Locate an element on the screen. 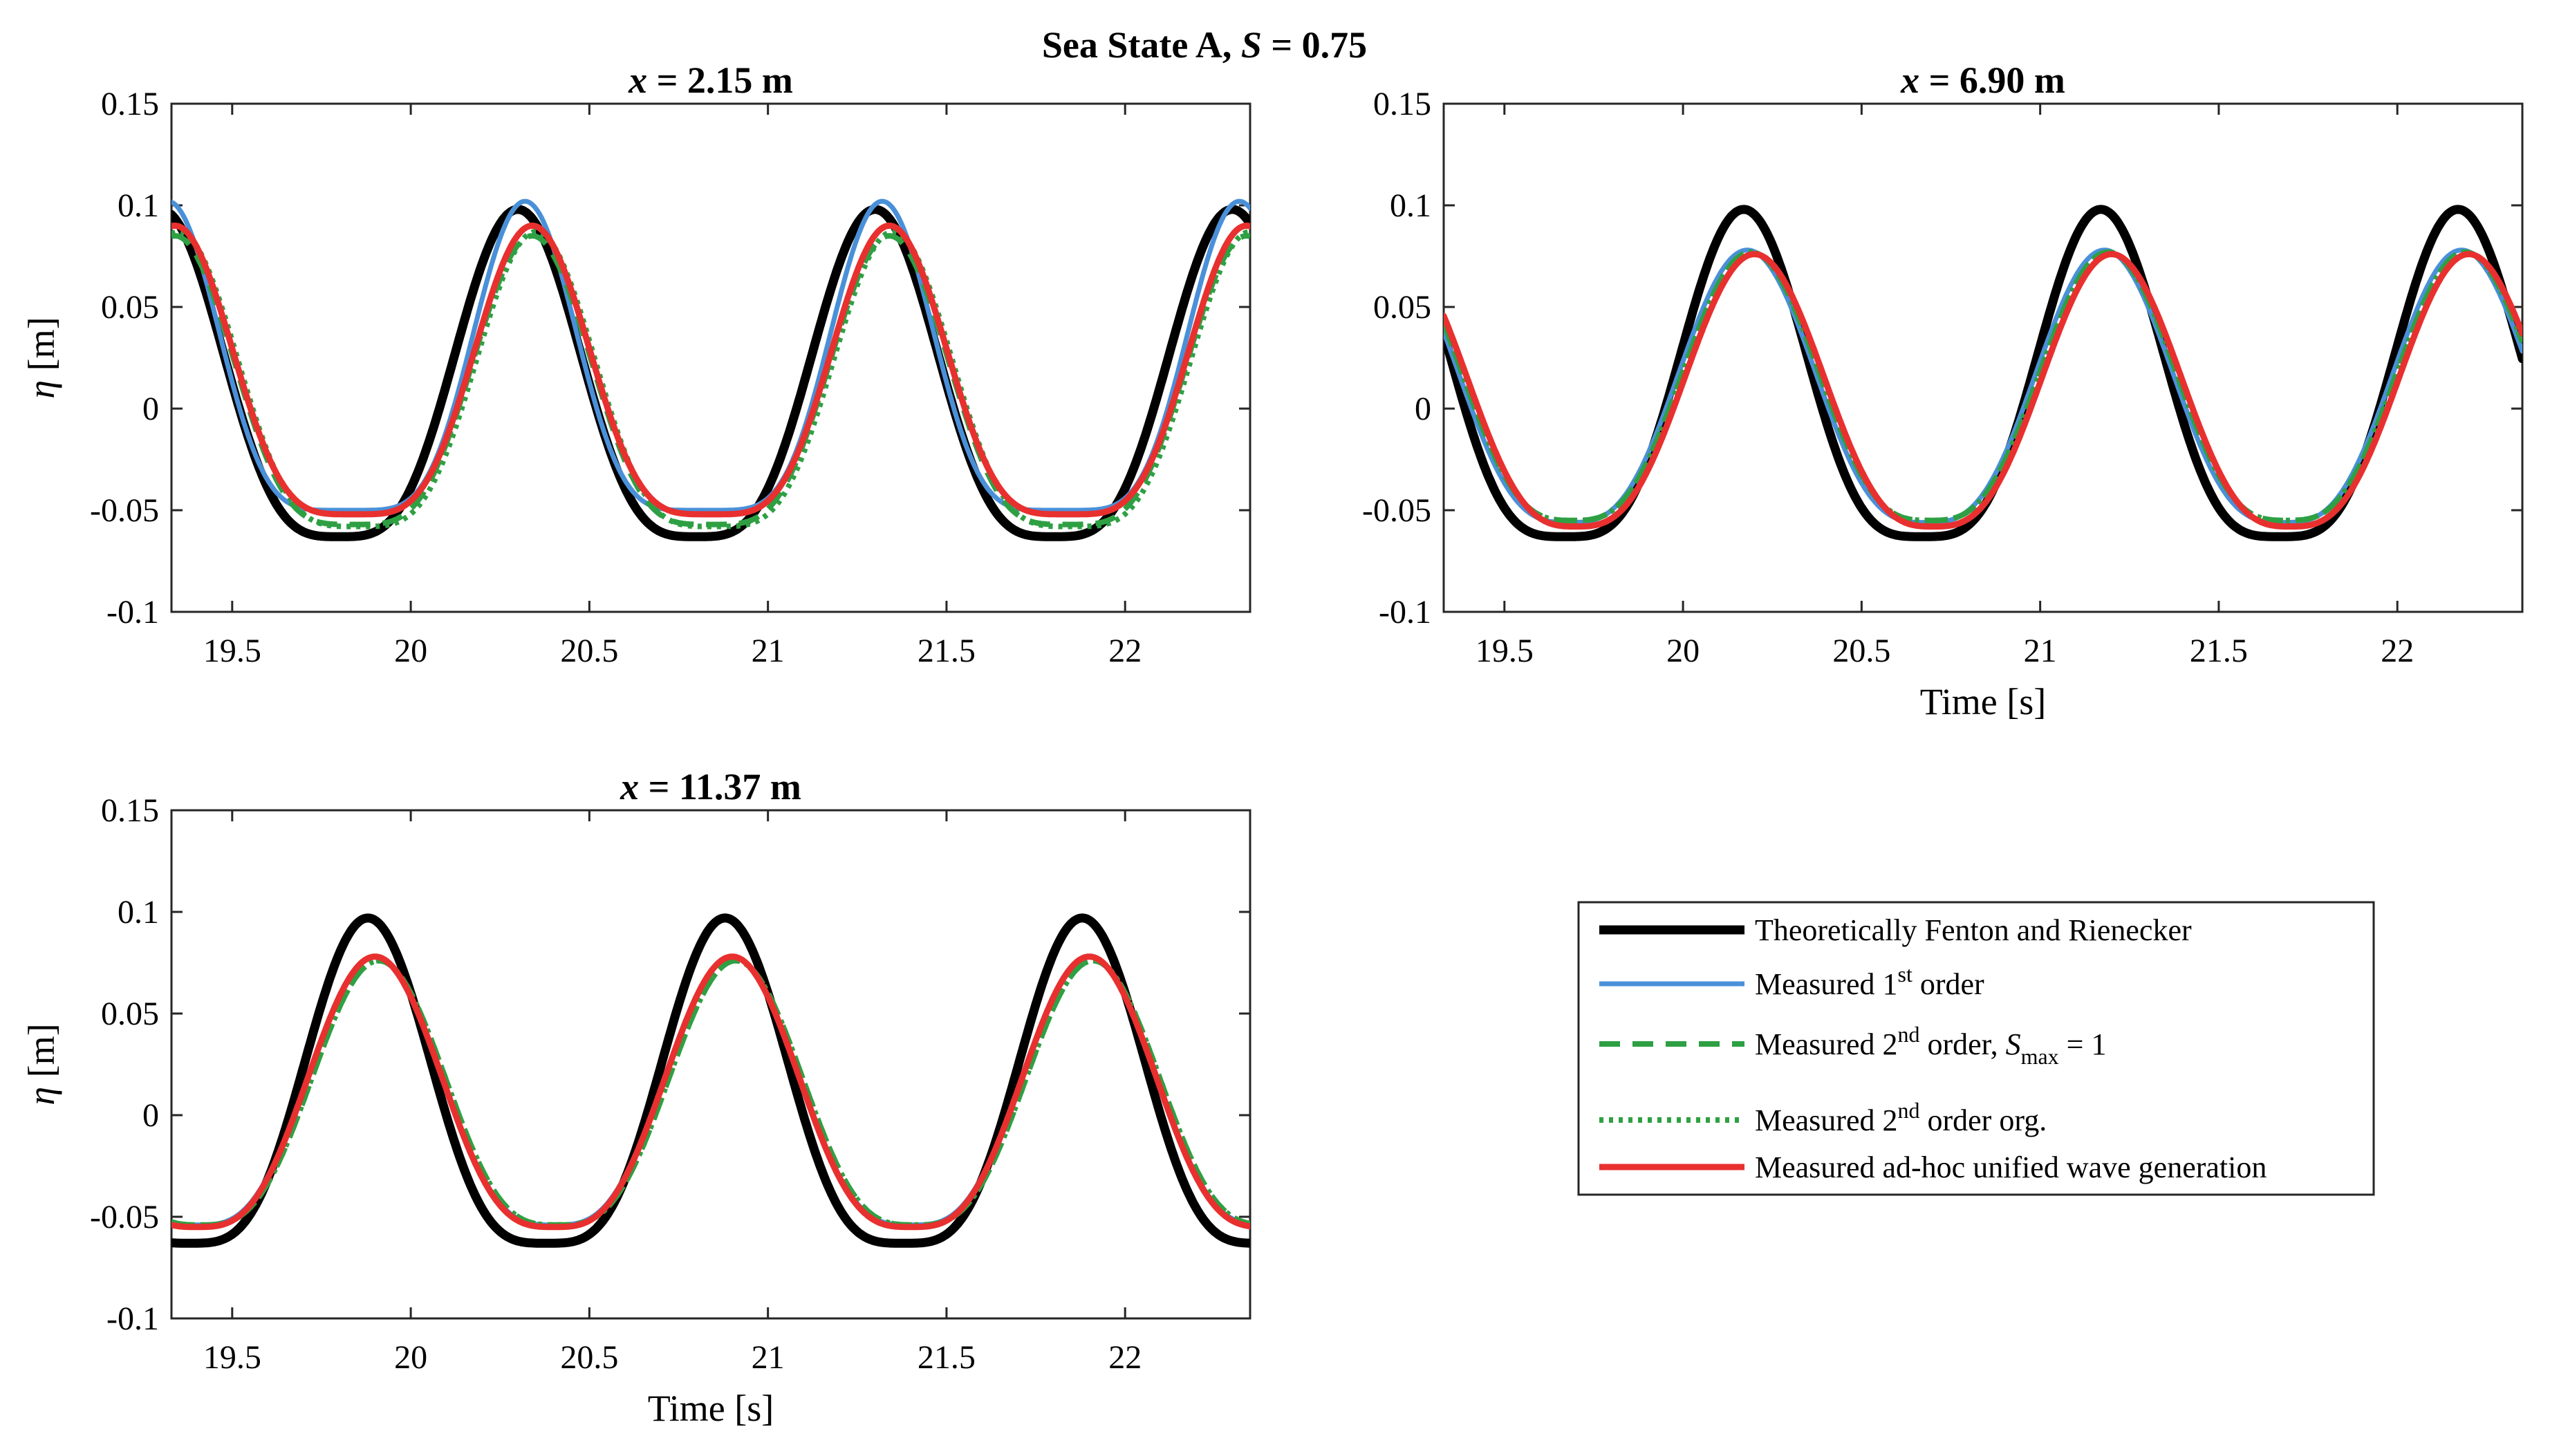  figure-title: Sea State A, S = 0.75 is located at coordinates (1204, 45).